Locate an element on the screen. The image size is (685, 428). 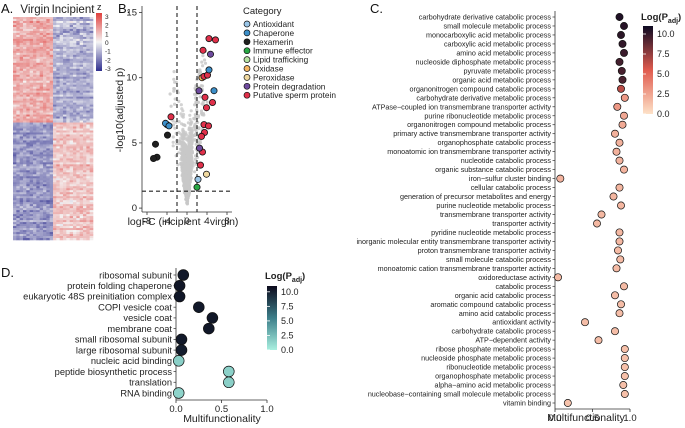
panel-d-term-label: peptide biosynthetic process is located at coordinates (114, 372).